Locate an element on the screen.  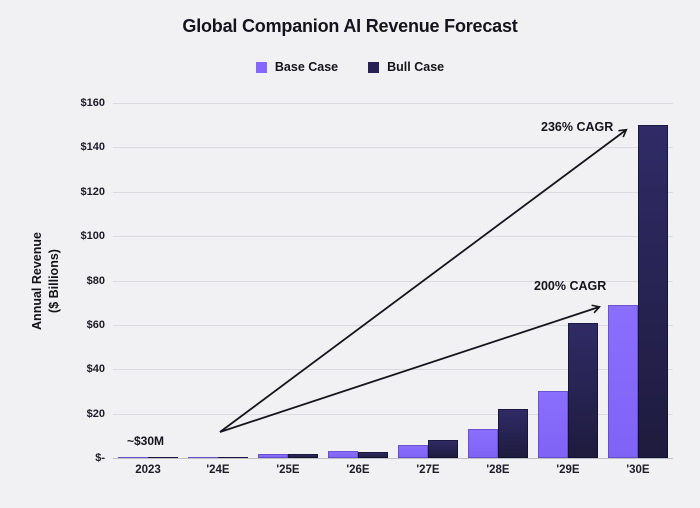
y-tick-label-100: $100 is located at coordinates (92, 236).